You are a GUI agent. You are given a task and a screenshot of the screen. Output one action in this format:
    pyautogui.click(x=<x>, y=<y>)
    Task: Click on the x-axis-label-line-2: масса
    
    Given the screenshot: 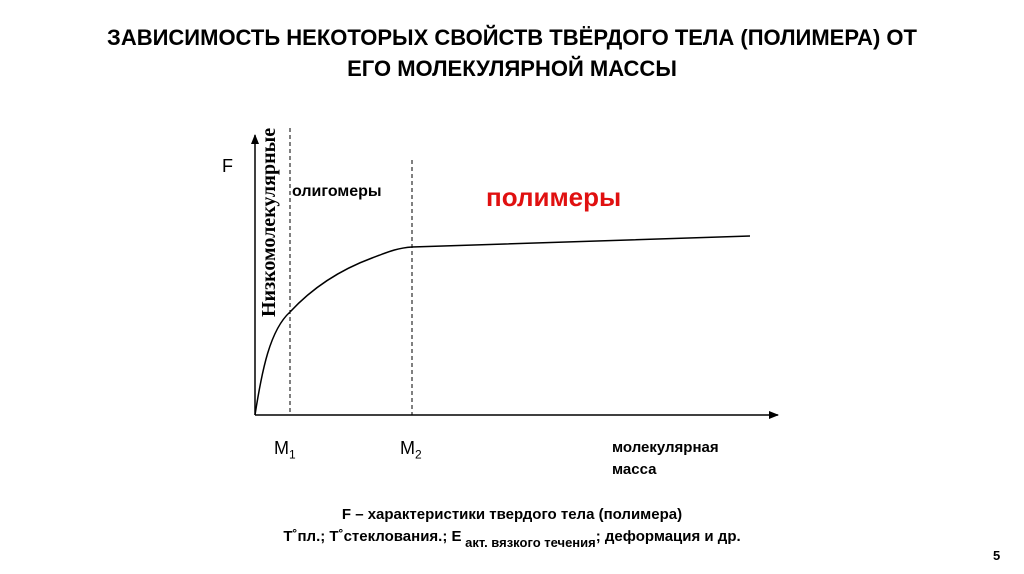 What is the action you would take?
    pyautogui.click(x=634, y=469)
    